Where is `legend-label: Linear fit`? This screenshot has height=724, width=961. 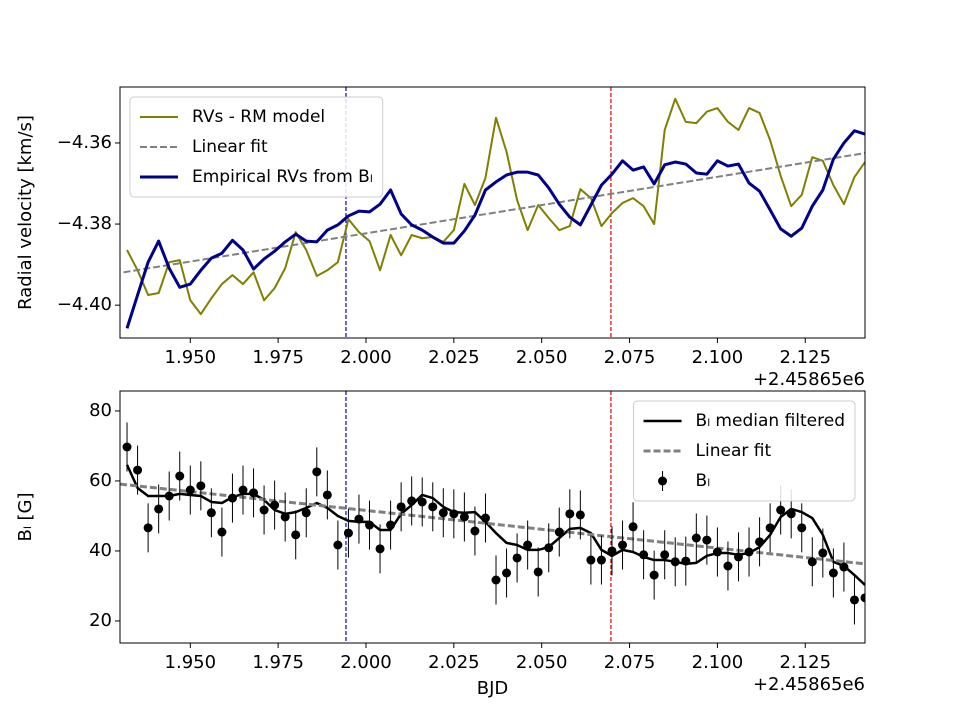
legend-label: Linear fit is located at coordinates (734, 451).